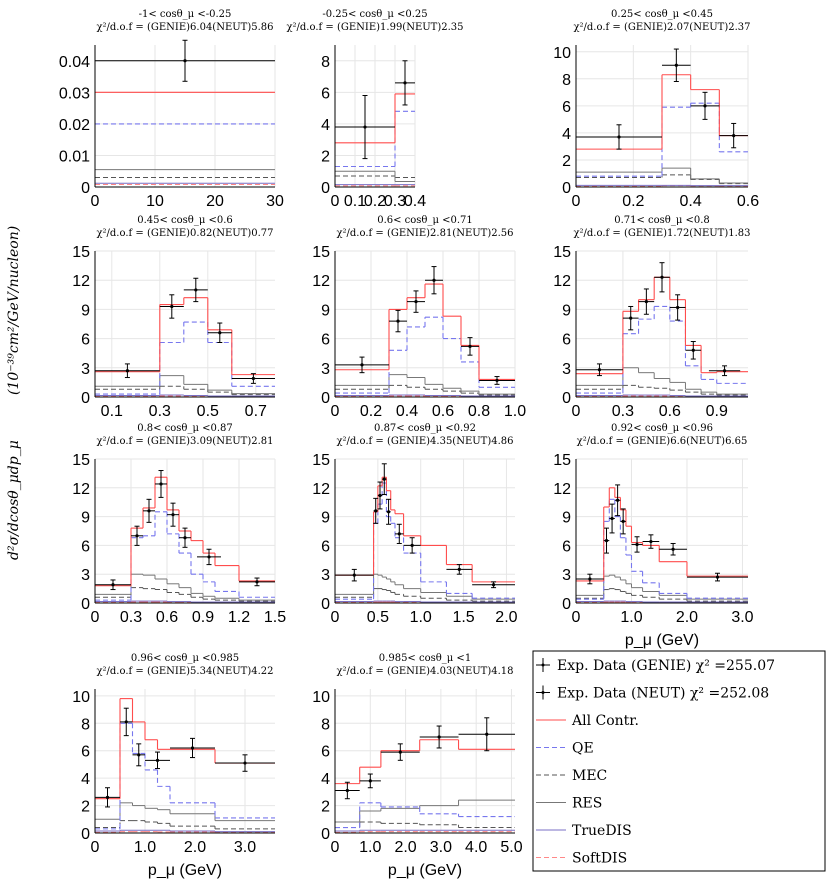 Image resolution: width=831 pixels, height=881 pixels. What do you see at coordinates (691, 201) in the screenshot?
I see `x-tick-label: 0.4` at bounding box center [691, 201].